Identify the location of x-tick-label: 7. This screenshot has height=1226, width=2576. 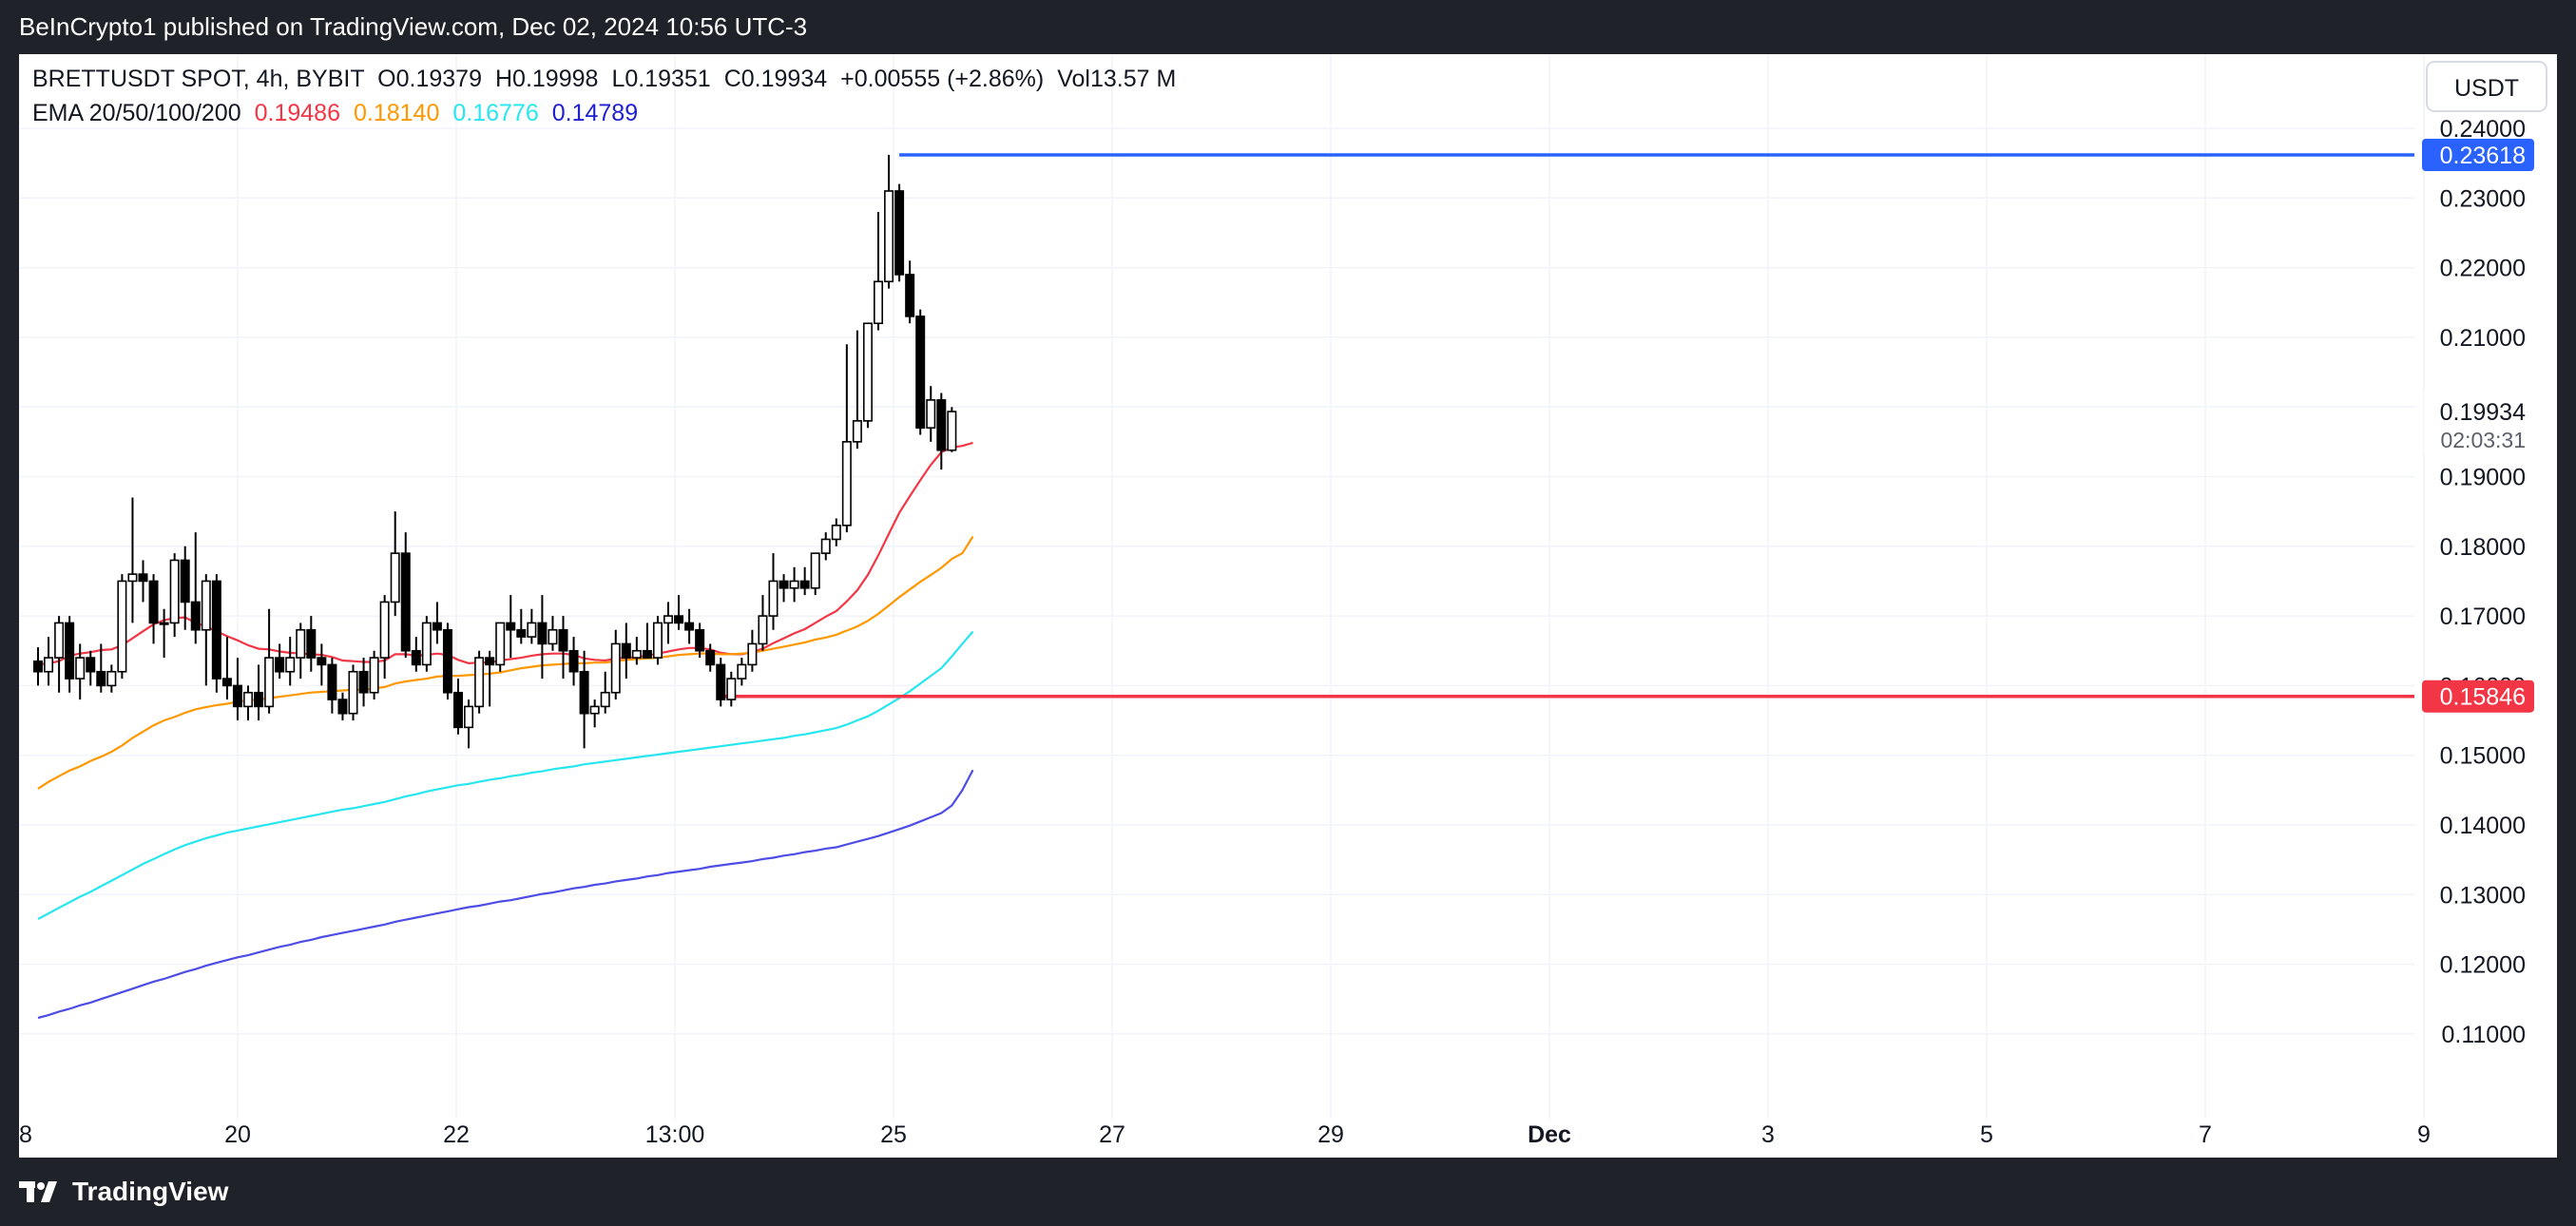
(2205, 1134).